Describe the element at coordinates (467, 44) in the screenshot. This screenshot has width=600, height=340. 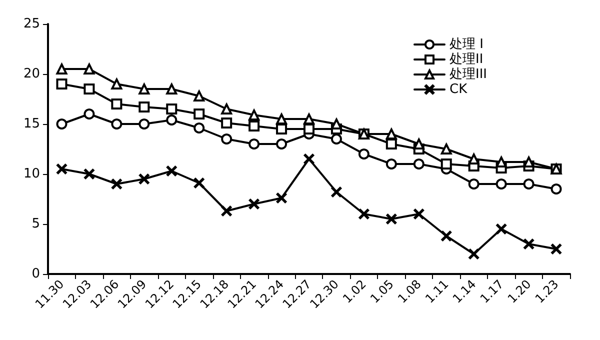
I see `legend-label: 处理 I` at that location.